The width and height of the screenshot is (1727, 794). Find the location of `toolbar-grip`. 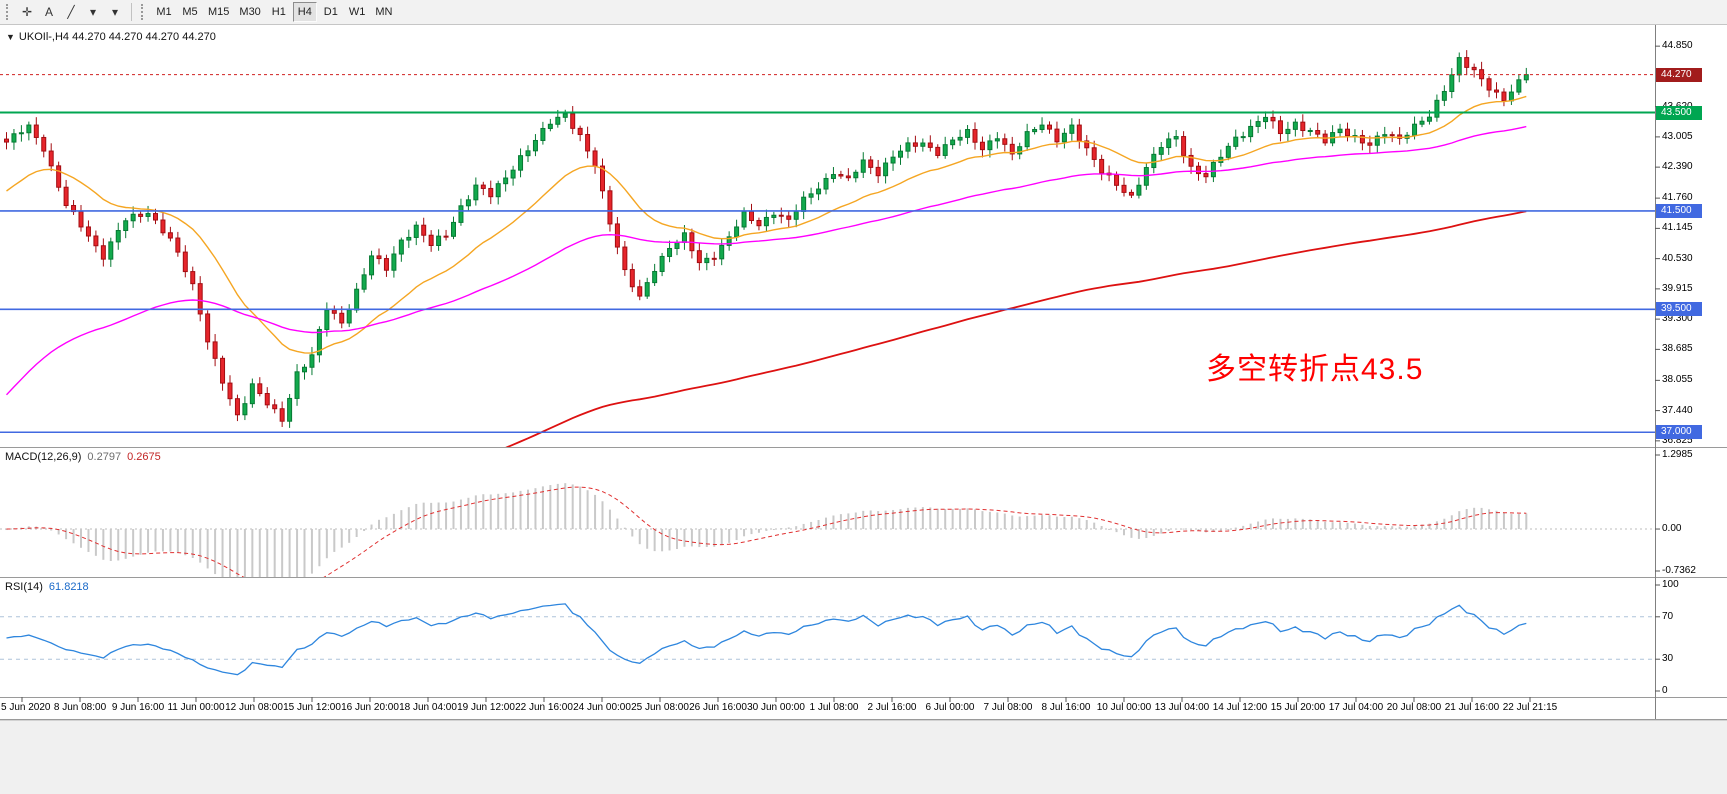

toolbar-grip is located at coordinates (9, 12).